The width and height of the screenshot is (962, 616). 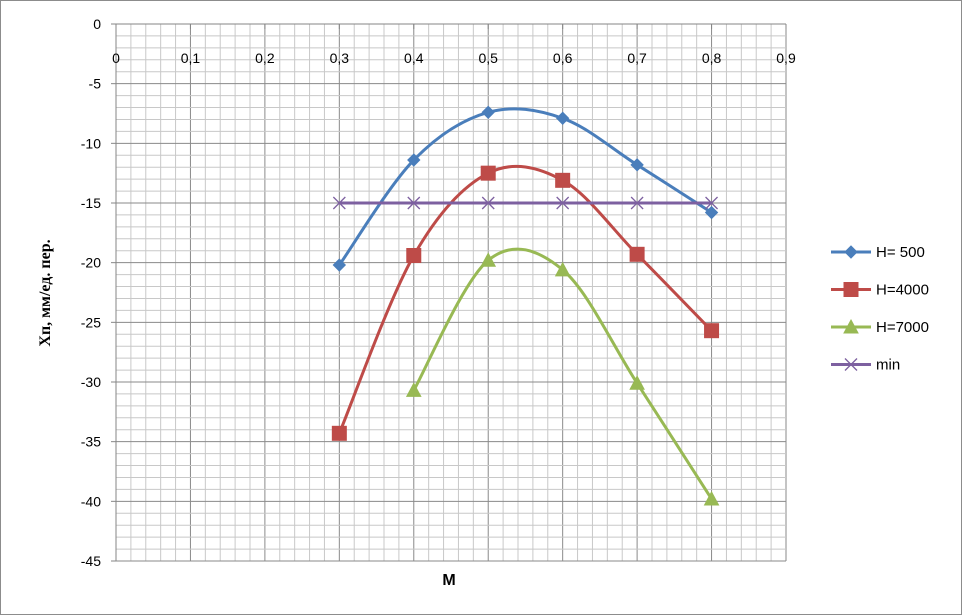 What do you see at coordinates (91, 561) in the screenshot?
I see `y-tick-label: -45` at bounding box center [91, 561].